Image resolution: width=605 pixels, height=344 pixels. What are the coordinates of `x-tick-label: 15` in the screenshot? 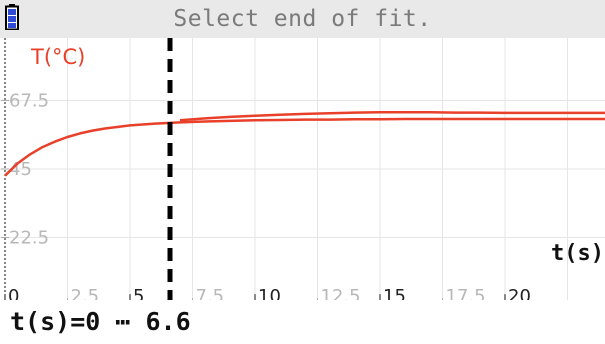 It's located at (394, 293).